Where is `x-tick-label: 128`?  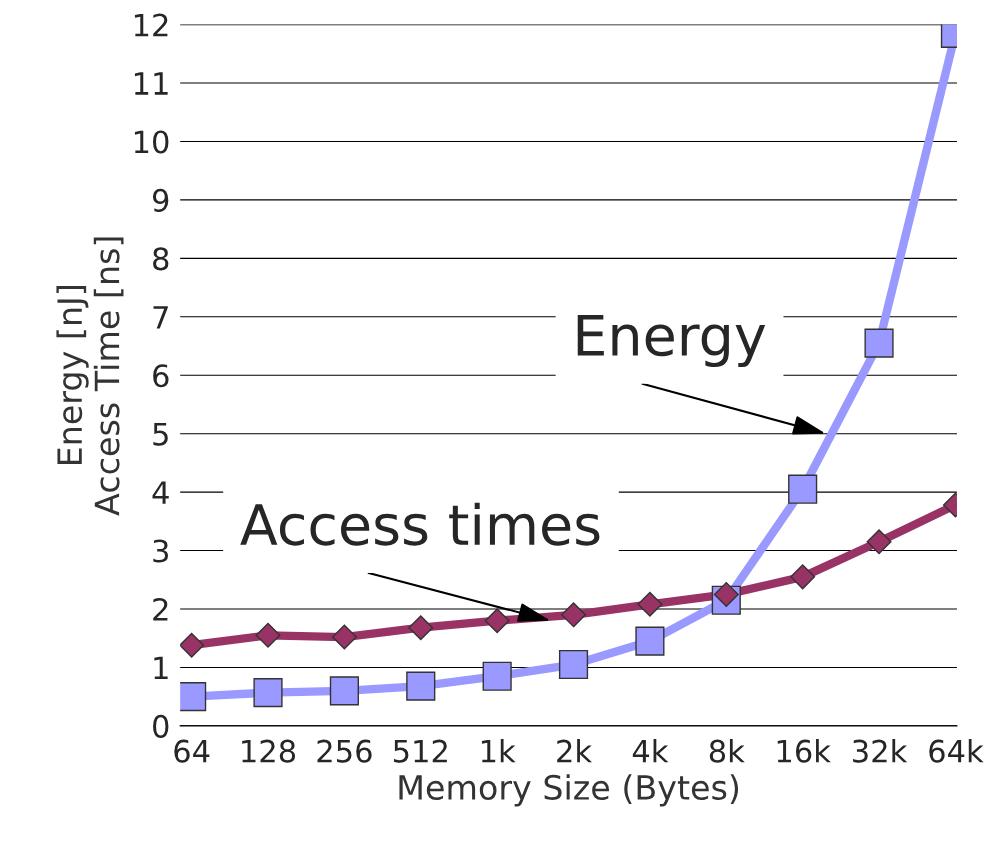 x-tick-label: 128 is located at coordinates (269, 751).